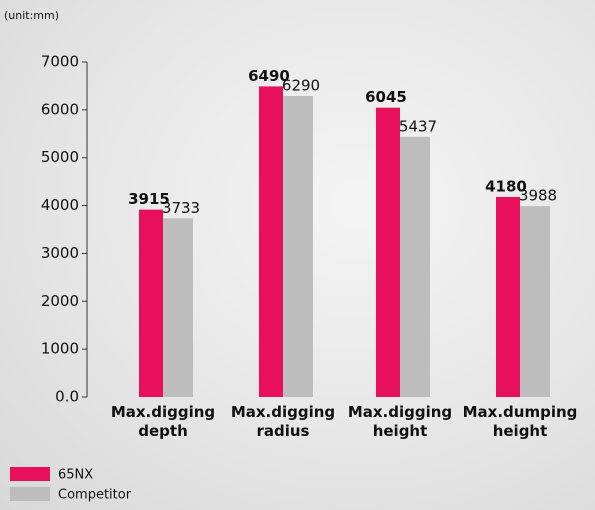 The width and height of the screenshot is (595, 510). What do you see at coordinates (506, 186) in the screenshot?
I see `value-label: 4180` at bounding box center [506, 186].